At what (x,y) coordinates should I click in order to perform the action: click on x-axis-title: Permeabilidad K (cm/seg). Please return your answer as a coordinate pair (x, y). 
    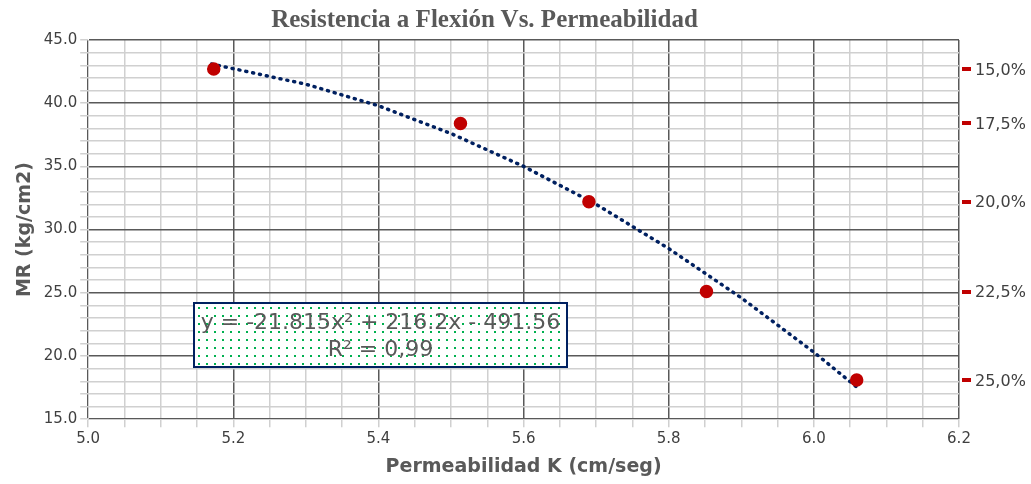
    Looking at the image, I should click on (523, 464).